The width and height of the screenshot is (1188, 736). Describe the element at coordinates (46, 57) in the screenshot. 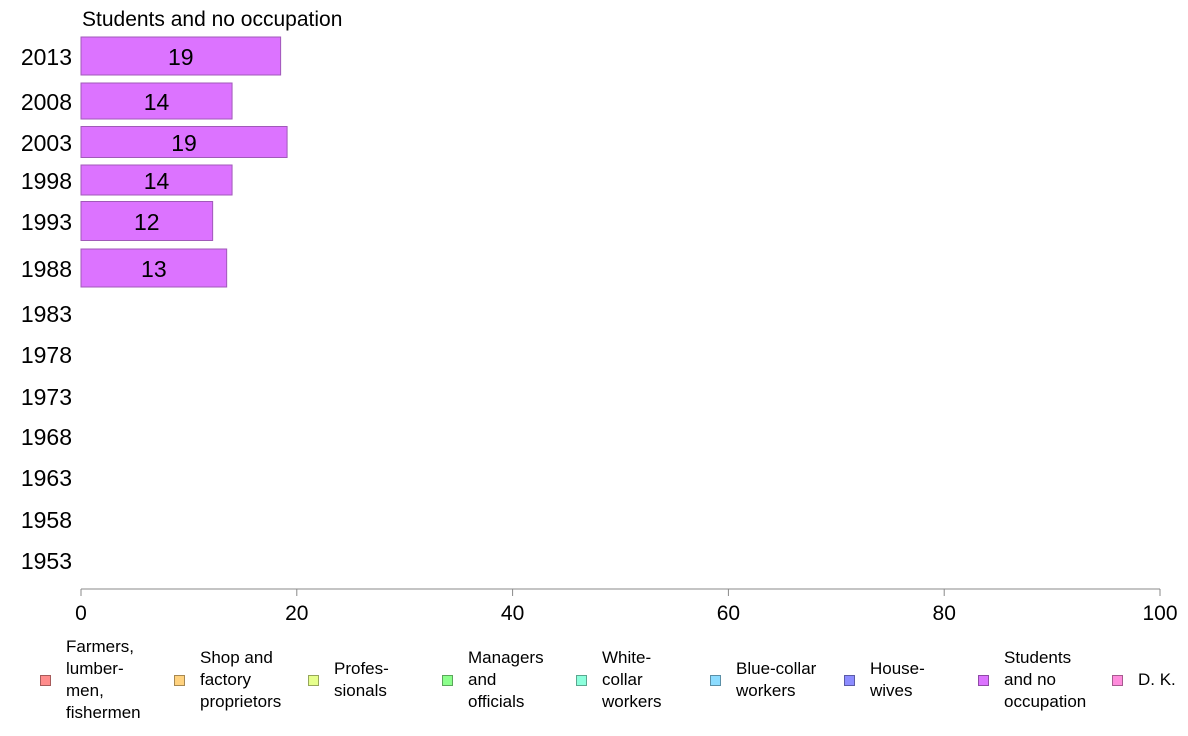

I see `y-tick-label: 2013` at that location.